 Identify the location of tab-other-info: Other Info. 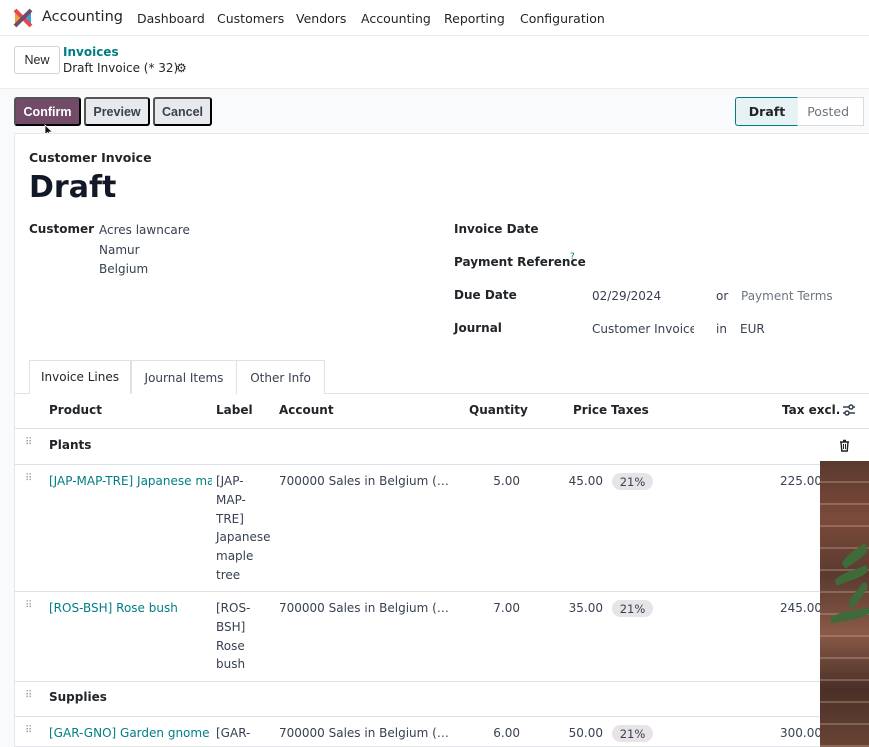
(280, 377).